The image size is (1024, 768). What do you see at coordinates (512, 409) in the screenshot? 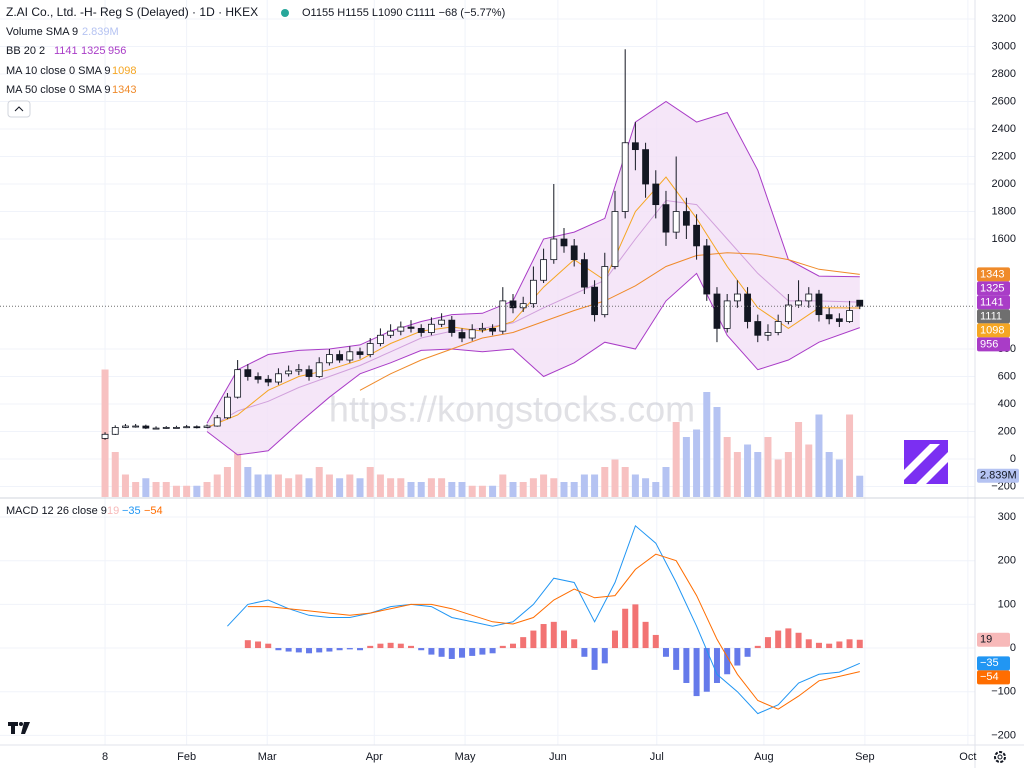
I see `watermark: https://kongstocks.com` at bounding box center [512, 409].